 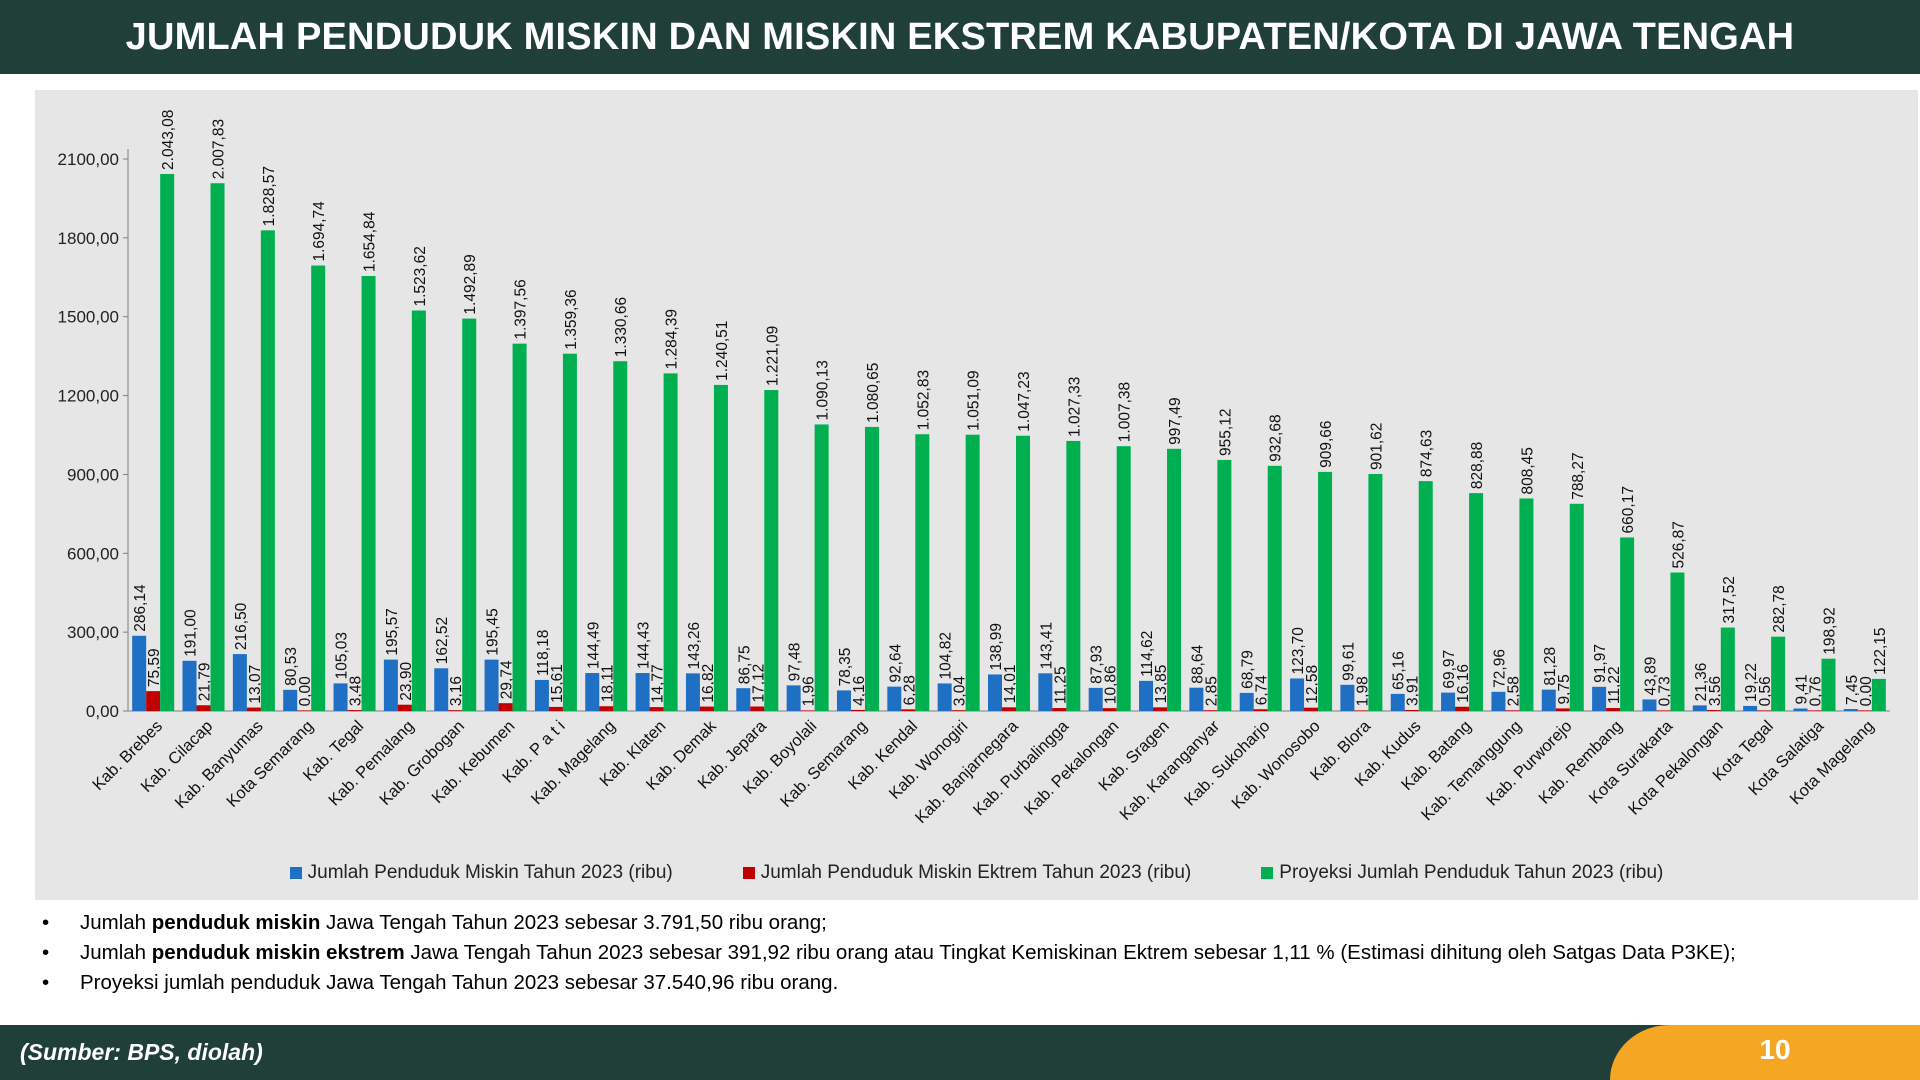 What do you see at coordinates (269, 196) in the screenshot?
I see `data-label: 1.828,57` at bounding box center [269, 196].